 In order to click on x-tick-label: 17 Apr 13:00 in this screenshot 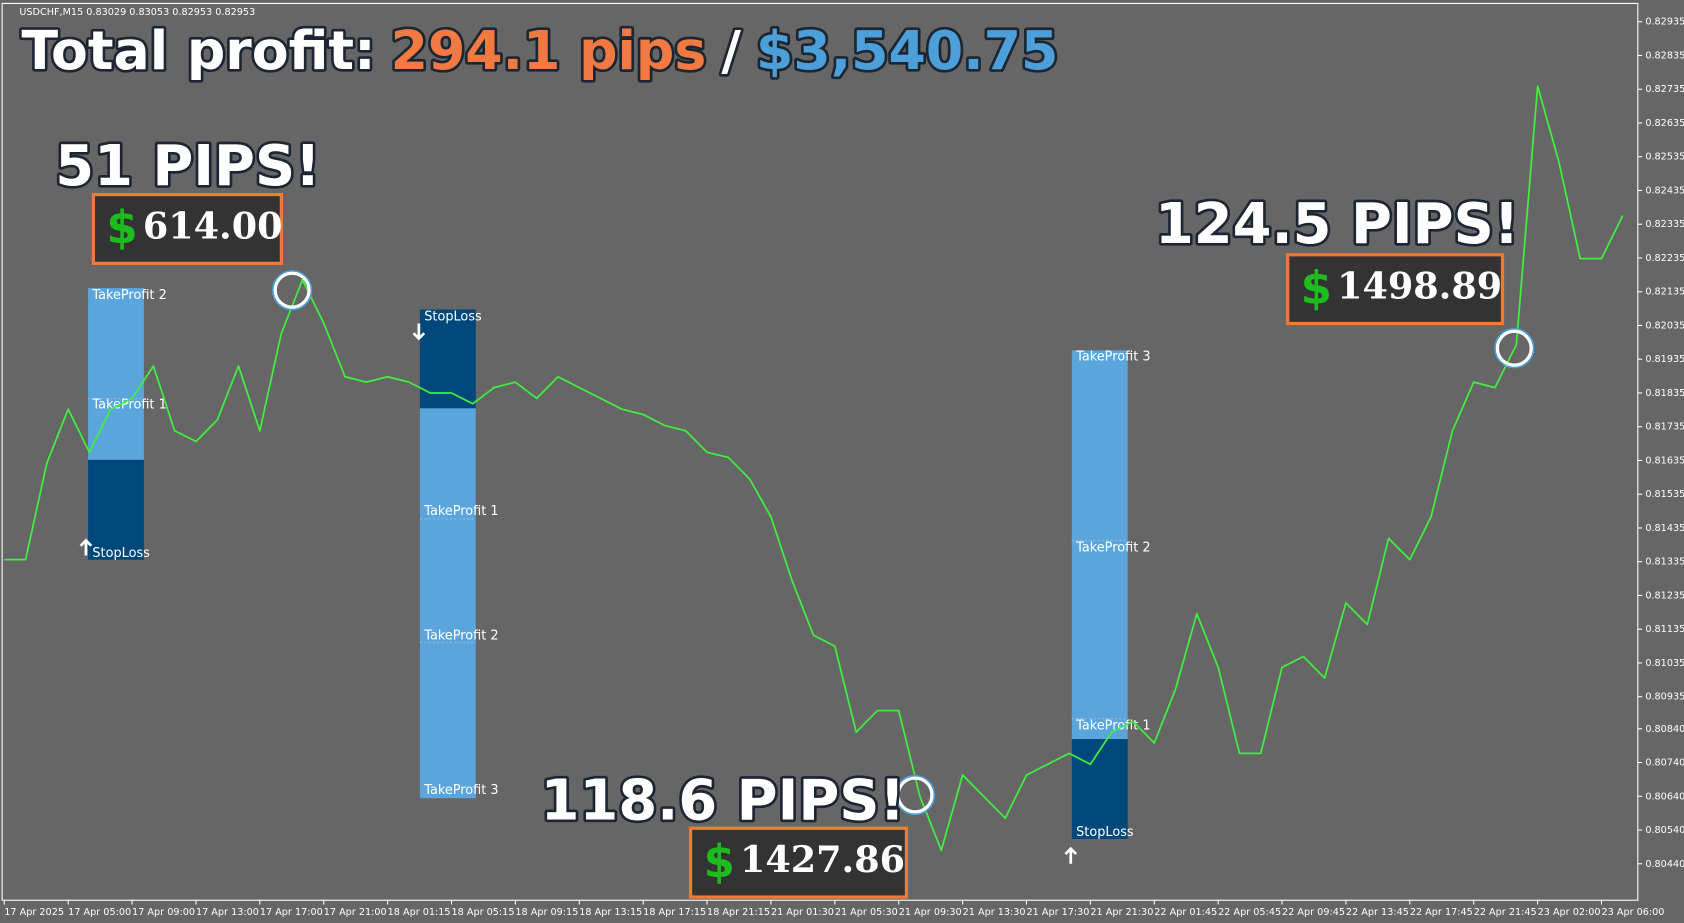, I will do `click(227, 912)`.